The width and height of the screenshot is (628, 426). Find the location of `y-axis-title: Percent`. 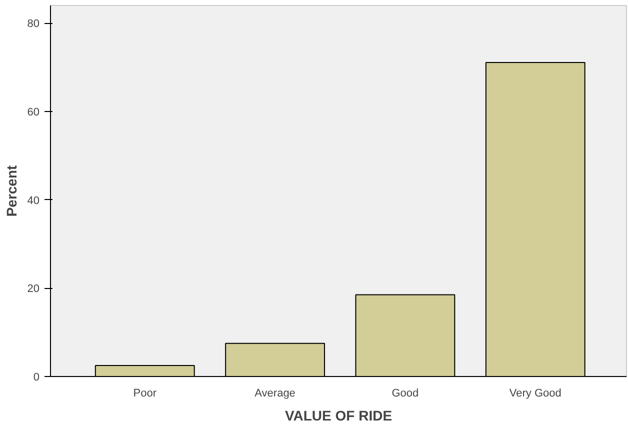

y-axis-title: Percent is located at coordinates (11, 190).